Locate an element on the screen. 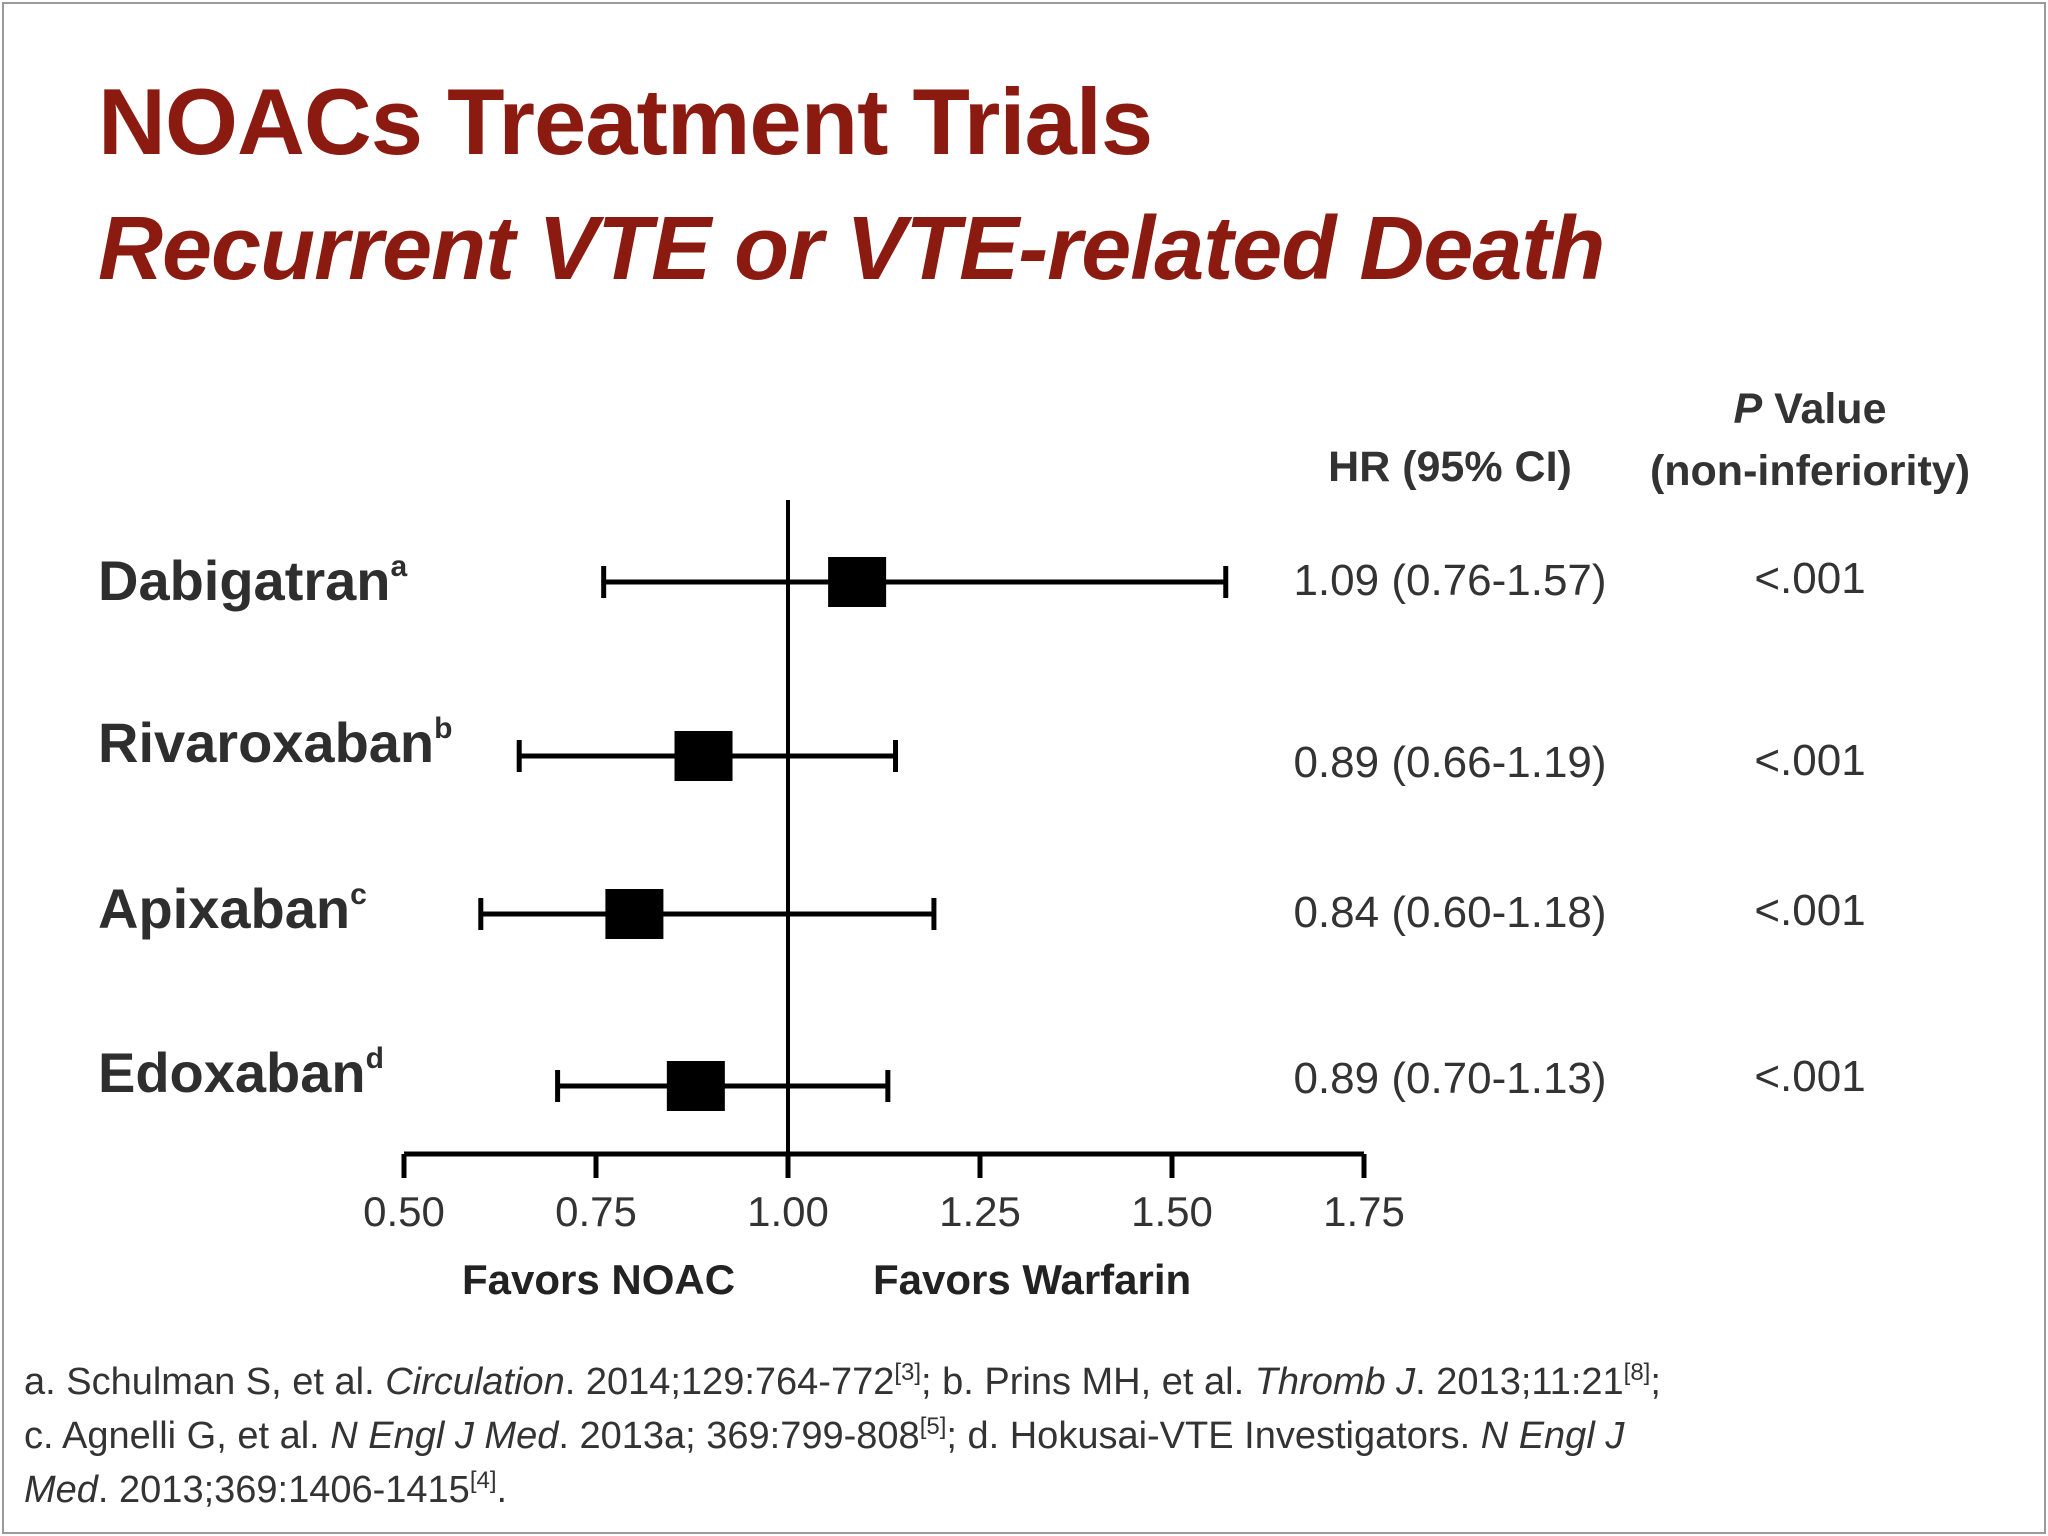 The height and width of the screenshot is (1536, 2048). favors-noac-label: Favors NOAC is located at coordinates (599, 1279).